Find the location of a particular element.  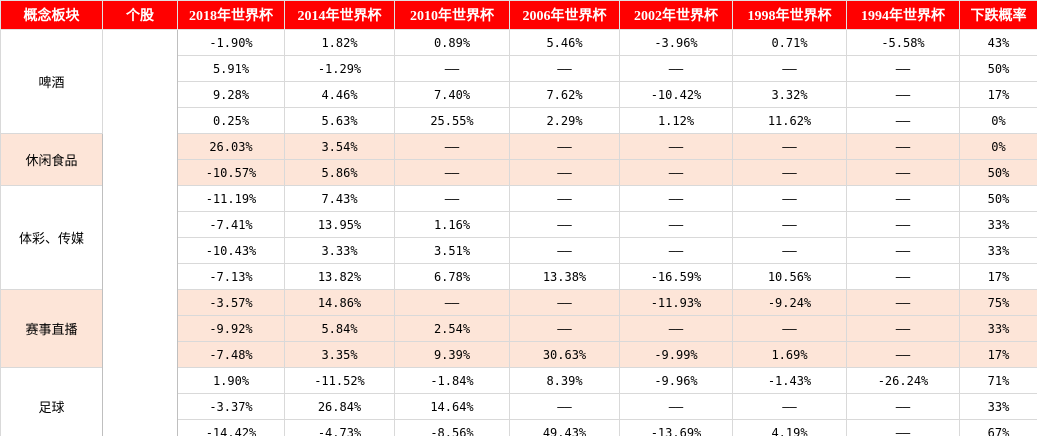

return-cell: 8.39% is located at coordinates (564, 380).